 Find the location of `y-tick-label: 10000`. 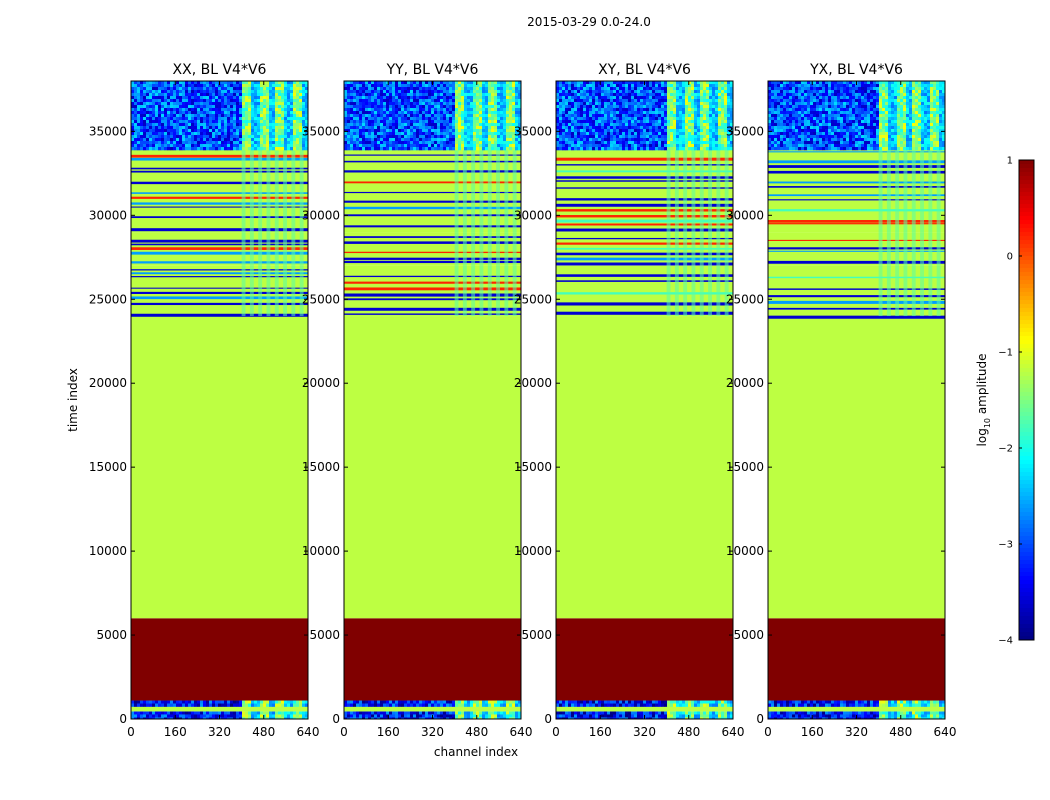

y-tick-label: 10000 is located at coordinates (745, 551).